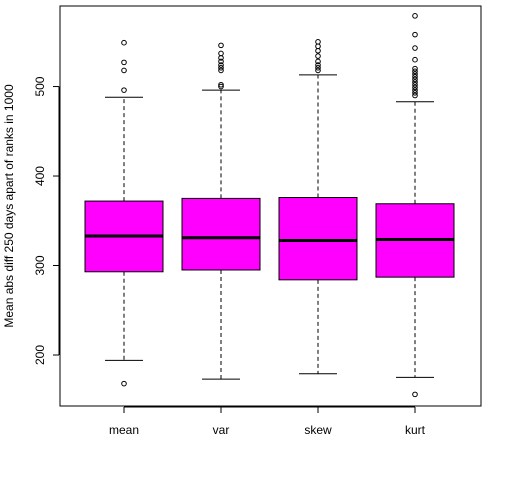  I want to click on x-tick-label: mean, so click(124, 430).